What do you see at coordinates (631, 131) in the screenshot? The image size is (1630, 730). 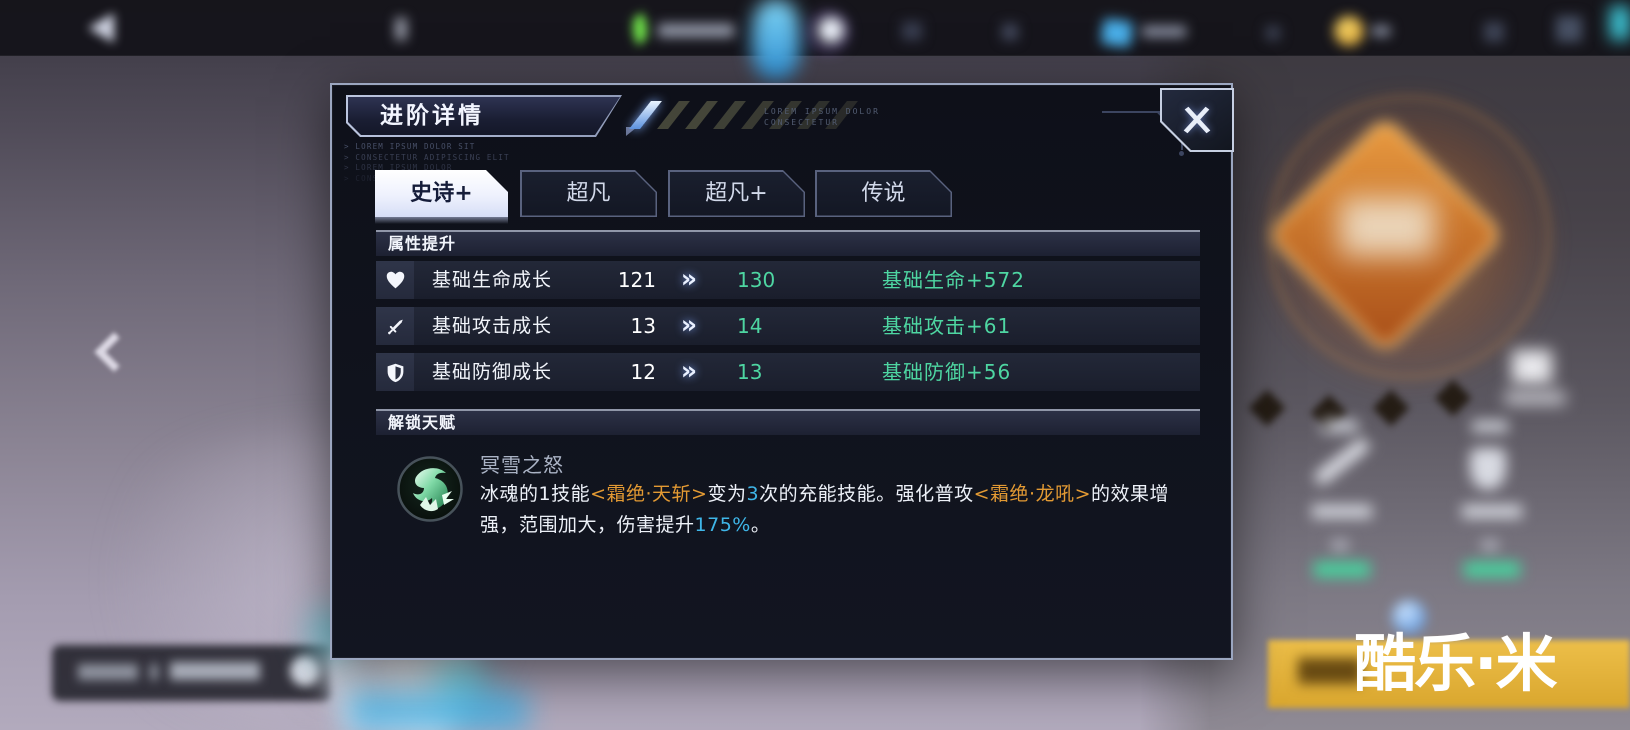 I see `title-plate-arrow-decoration` at bounding box center [631, 131].